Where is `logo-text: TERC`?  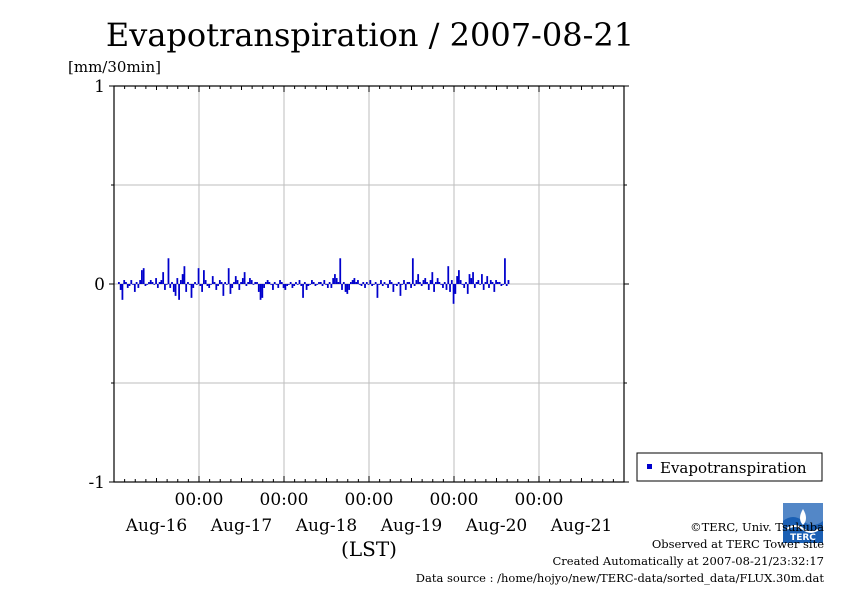
logo-text: TERC is located at coordinates (803, 538).